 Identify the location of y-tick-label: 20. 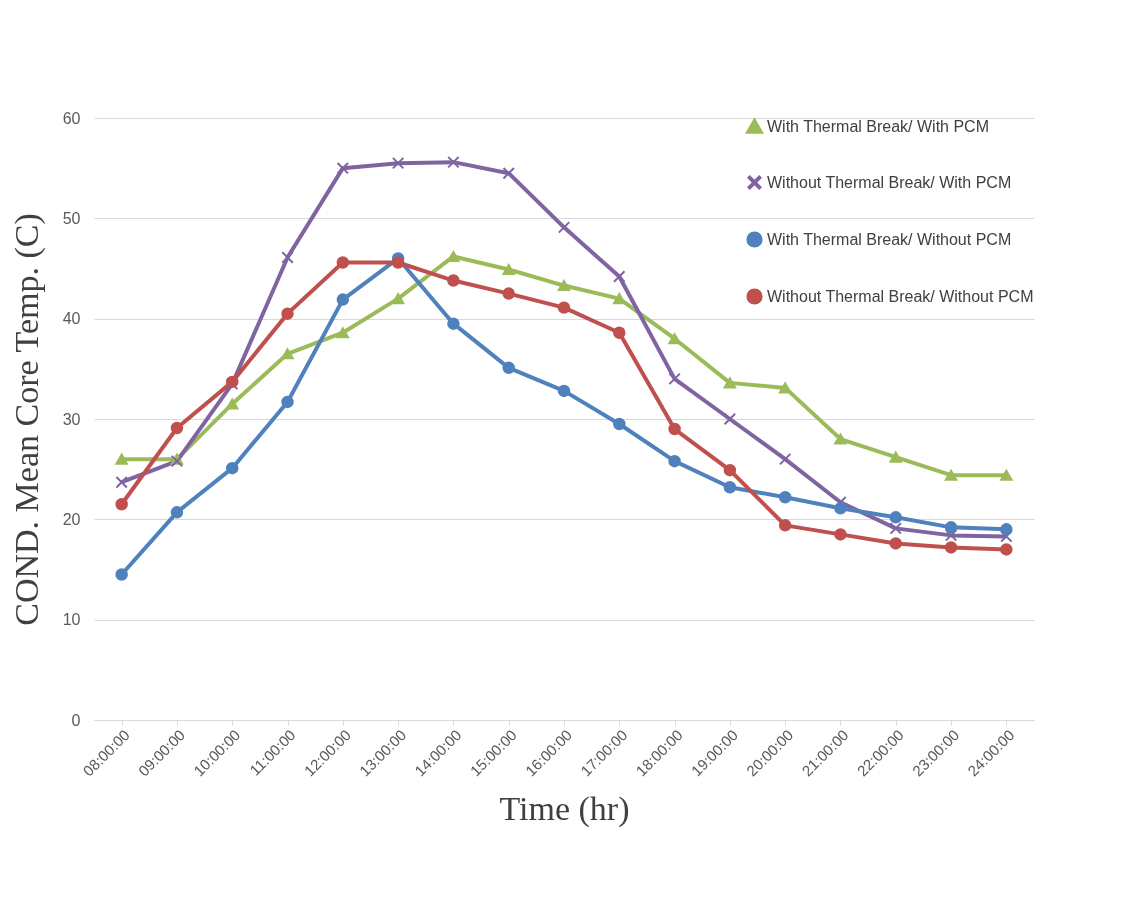
(71, 519).